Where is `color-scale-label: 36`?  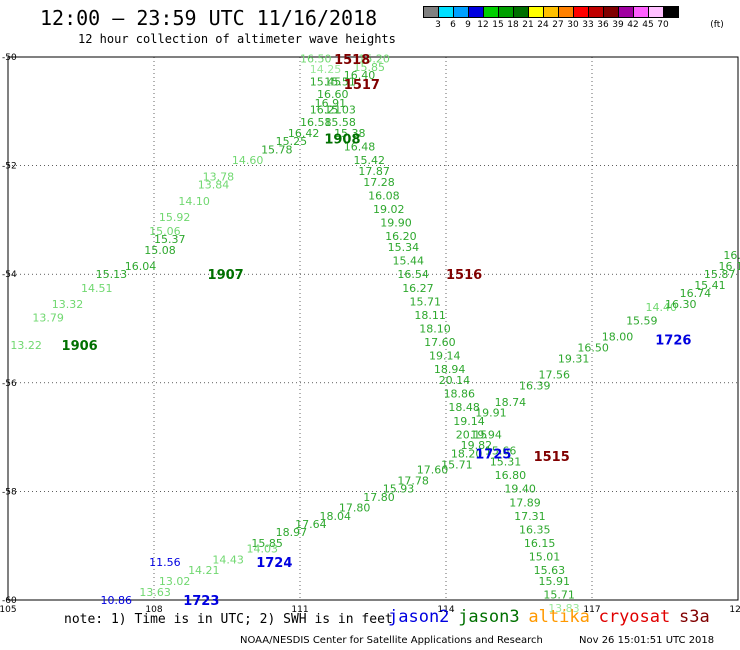
color-scale-label: 36 is located at coordinates (603, 25).